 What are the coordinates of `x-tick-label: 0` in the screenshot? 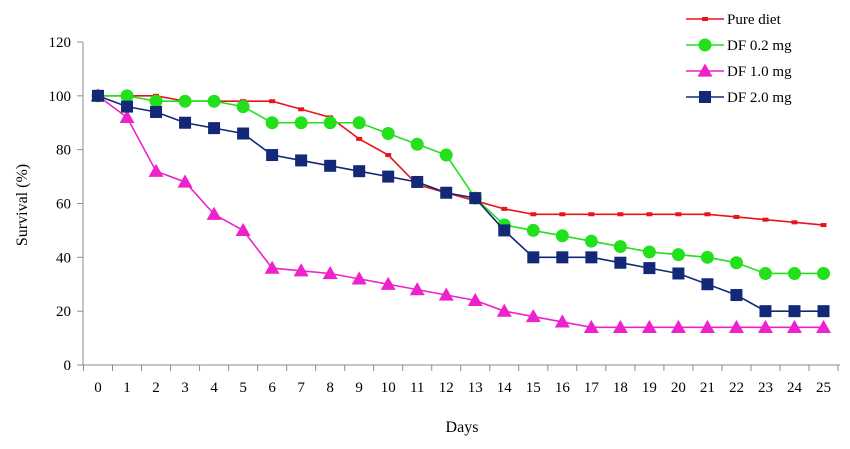 It's located at (98, 388).